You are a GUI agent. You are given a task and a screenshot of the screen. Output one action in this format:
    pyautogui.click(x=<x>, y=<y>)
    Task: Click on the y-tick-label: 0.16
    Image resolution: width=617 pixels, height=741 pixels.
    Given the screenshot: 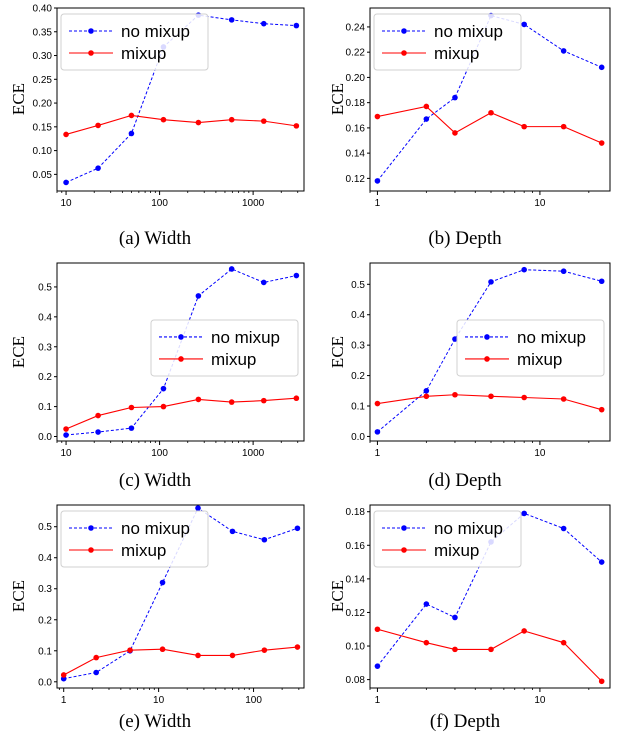 What is the action you would take?
    pyautogui.click(x=356, y=128)
    